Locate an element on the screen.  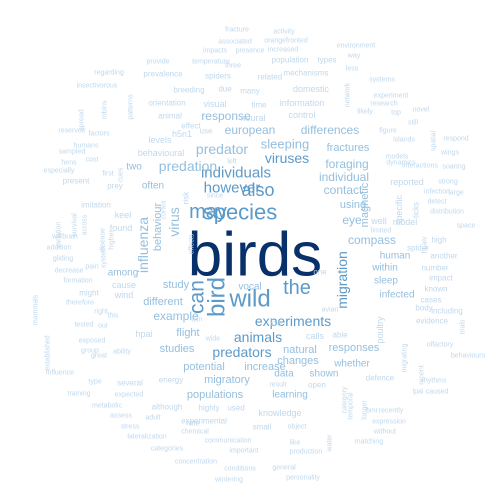
word-especially: especially is located at coordinates (59, 171).